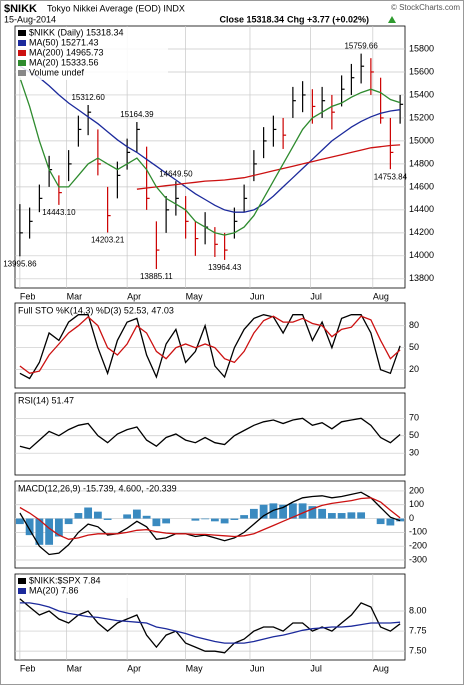 Image resolution: width=464 pixels, height=685 pixels. What do you see at coordinates (54, 590) in the screenshot?
I see `legend-label: MA(20) 7.86` at bounding box center [54, 590].